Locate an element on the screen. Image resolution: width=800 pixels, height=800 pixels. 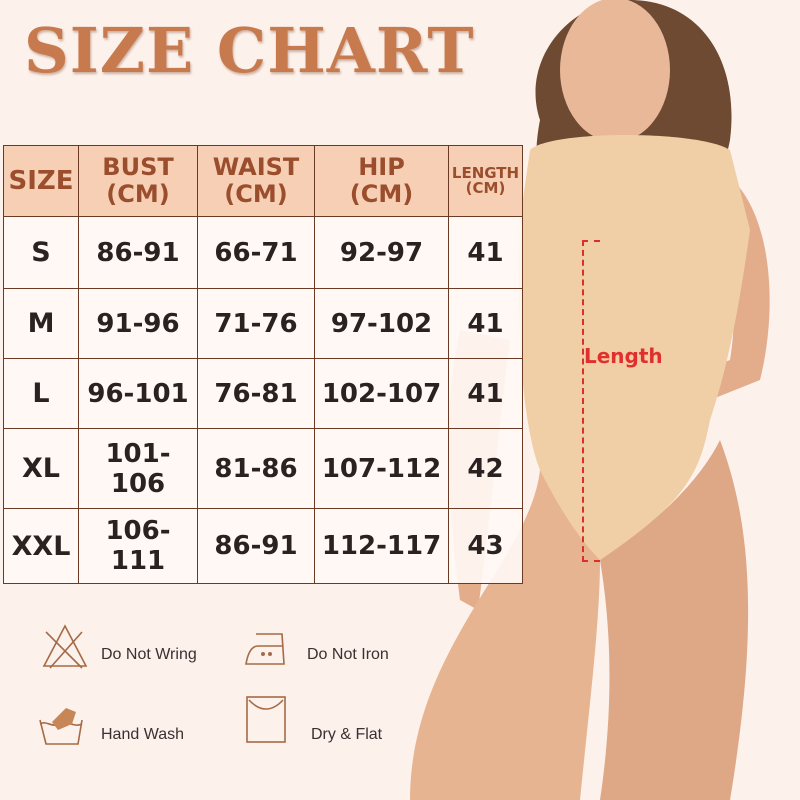
cell-size: L is located at coordinates (41, 393).